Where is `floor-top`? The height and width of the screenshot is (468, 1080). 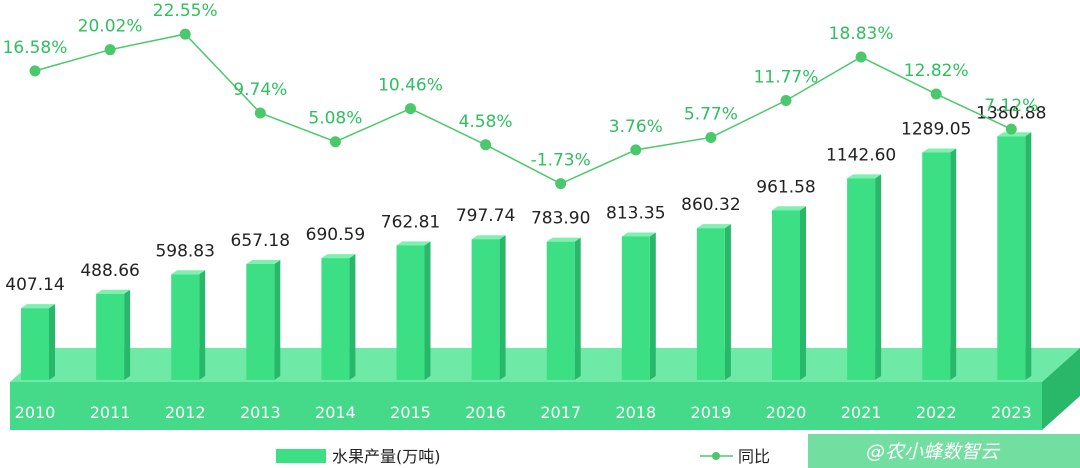 floor-top is located at coordinates (545, 365).